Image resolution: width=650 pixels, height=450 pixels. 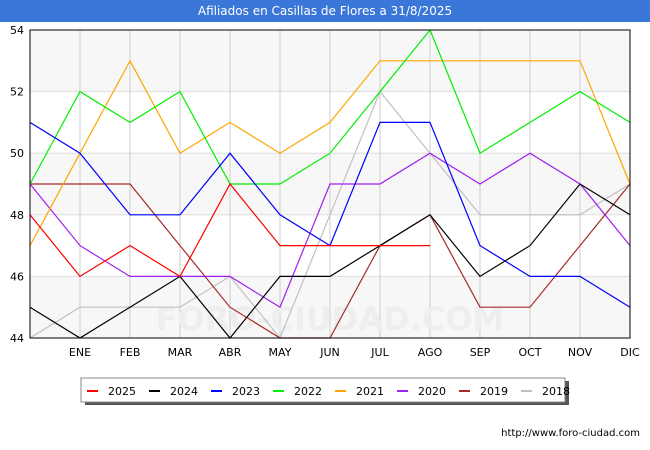 What do you see at coordinates (329, 352) in the screenshot?
I see `x-tick-label: JUN` at bounding box center [329, 352].